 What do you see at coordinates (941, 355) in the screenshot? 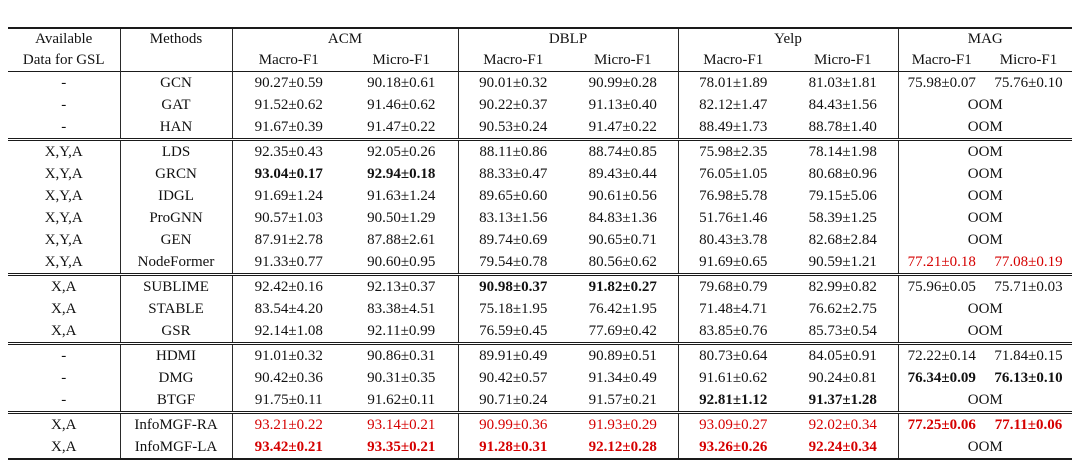
I see `metric-cell: 72.22±0.14` at bounding box center [941, 355].